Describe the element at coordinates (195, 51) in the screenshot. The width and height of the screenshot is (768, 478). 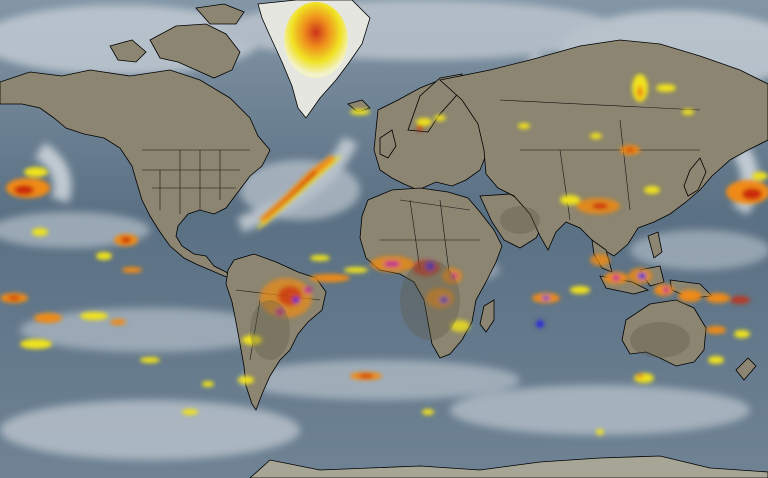
I see `arctic-islands` at that location.